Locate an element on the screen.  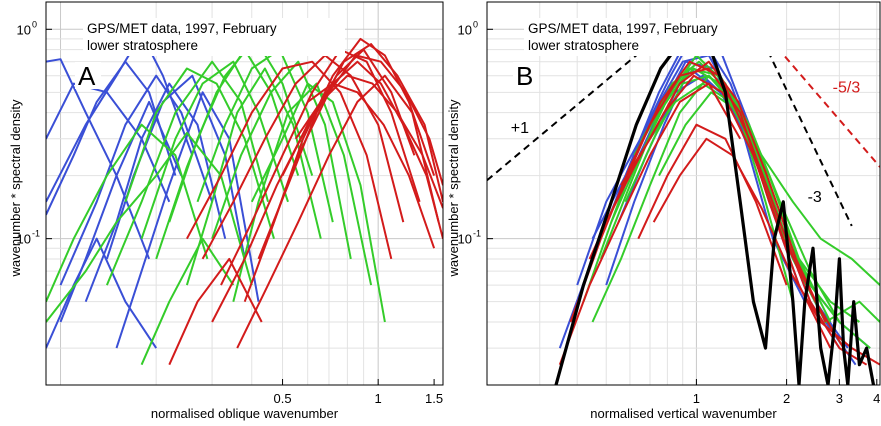
title-background-a is located at coordinates (214, 37).